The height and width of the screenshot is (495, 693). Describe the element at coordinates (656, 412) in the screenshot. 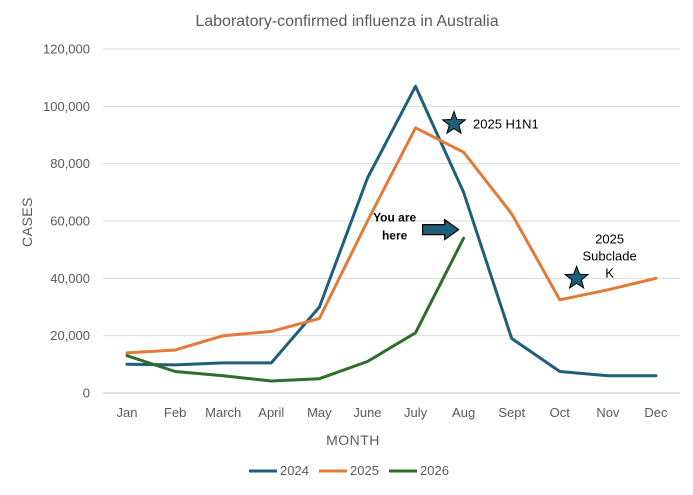

I see `x-tick-label: Dec` at that location.